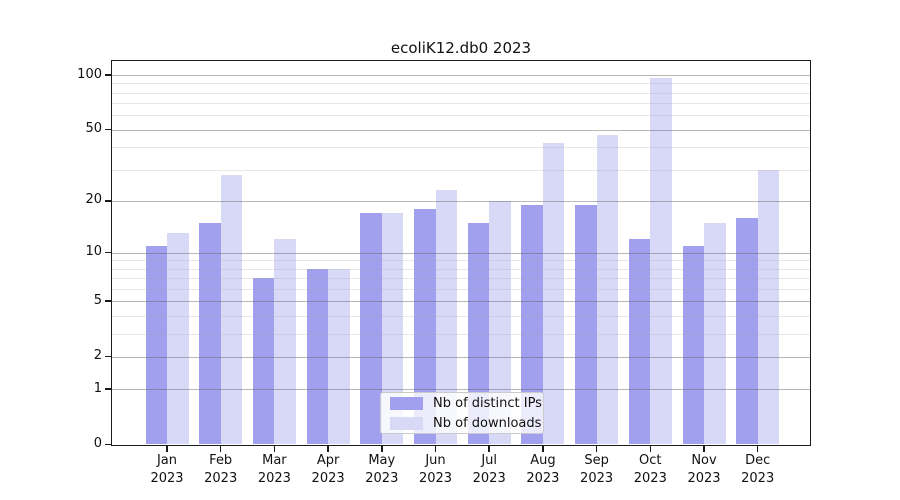 The width and height of the screenshot is (900, 500). I want to click on bar-downloads-oct, so click(661, 261).